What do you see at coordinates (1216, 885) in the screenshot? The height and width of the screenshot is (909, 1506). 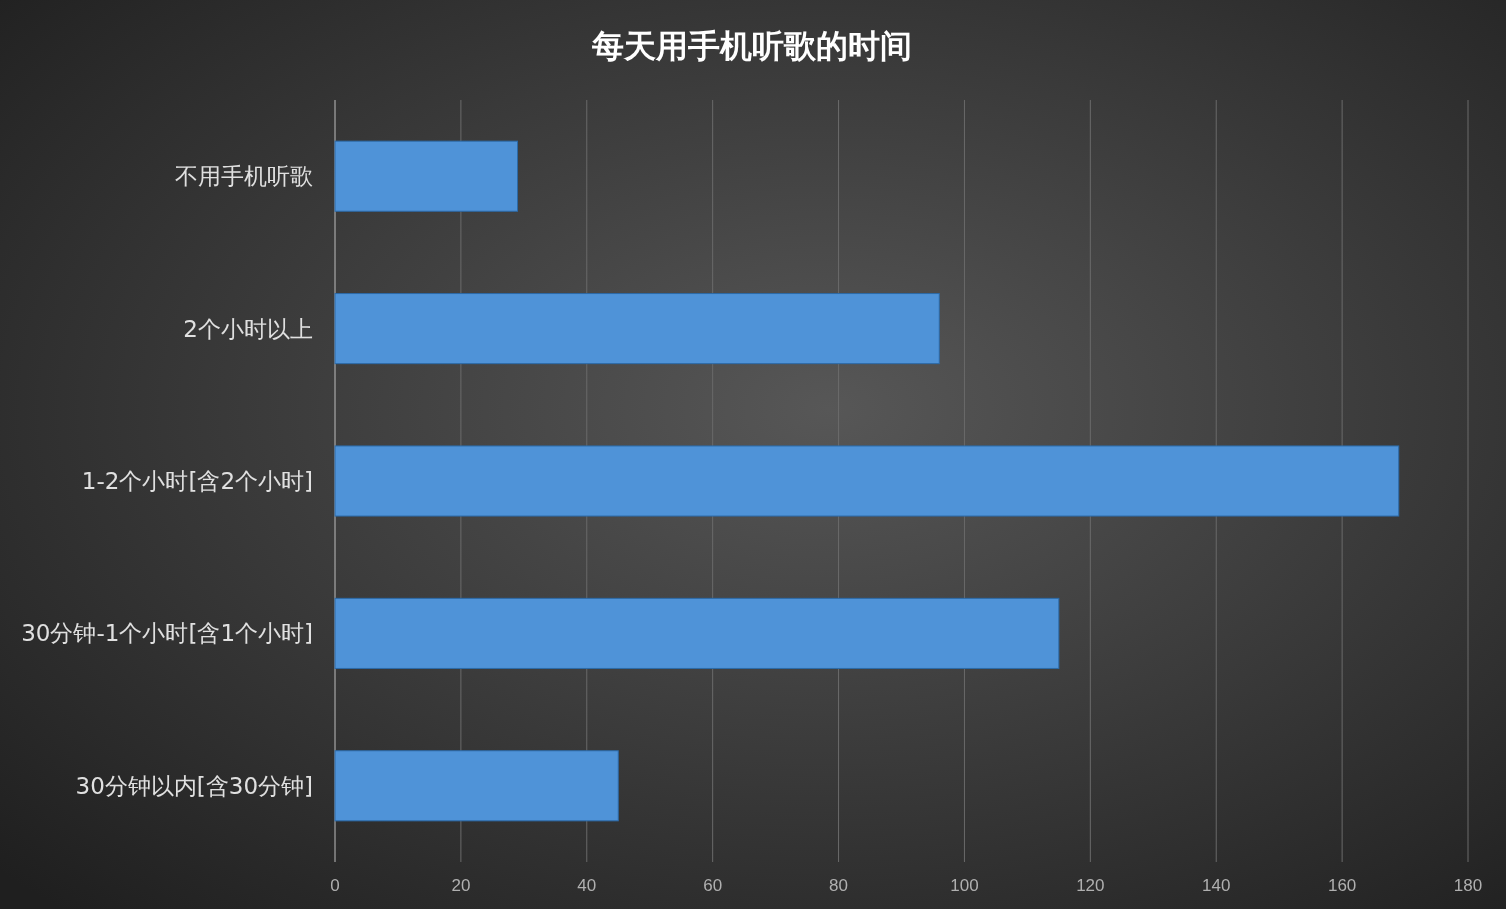 I see `x-tick-label: 140` at bounding box center [1216, 885].